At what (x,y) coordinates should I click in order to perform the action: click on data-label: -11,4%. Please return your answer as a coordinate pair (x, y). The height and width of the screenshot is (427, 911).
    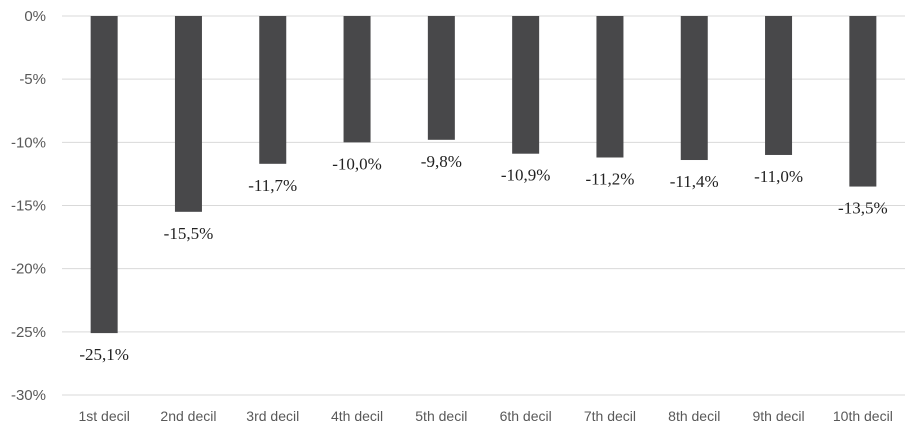
    Looking at the image, I should click on (694, 181).